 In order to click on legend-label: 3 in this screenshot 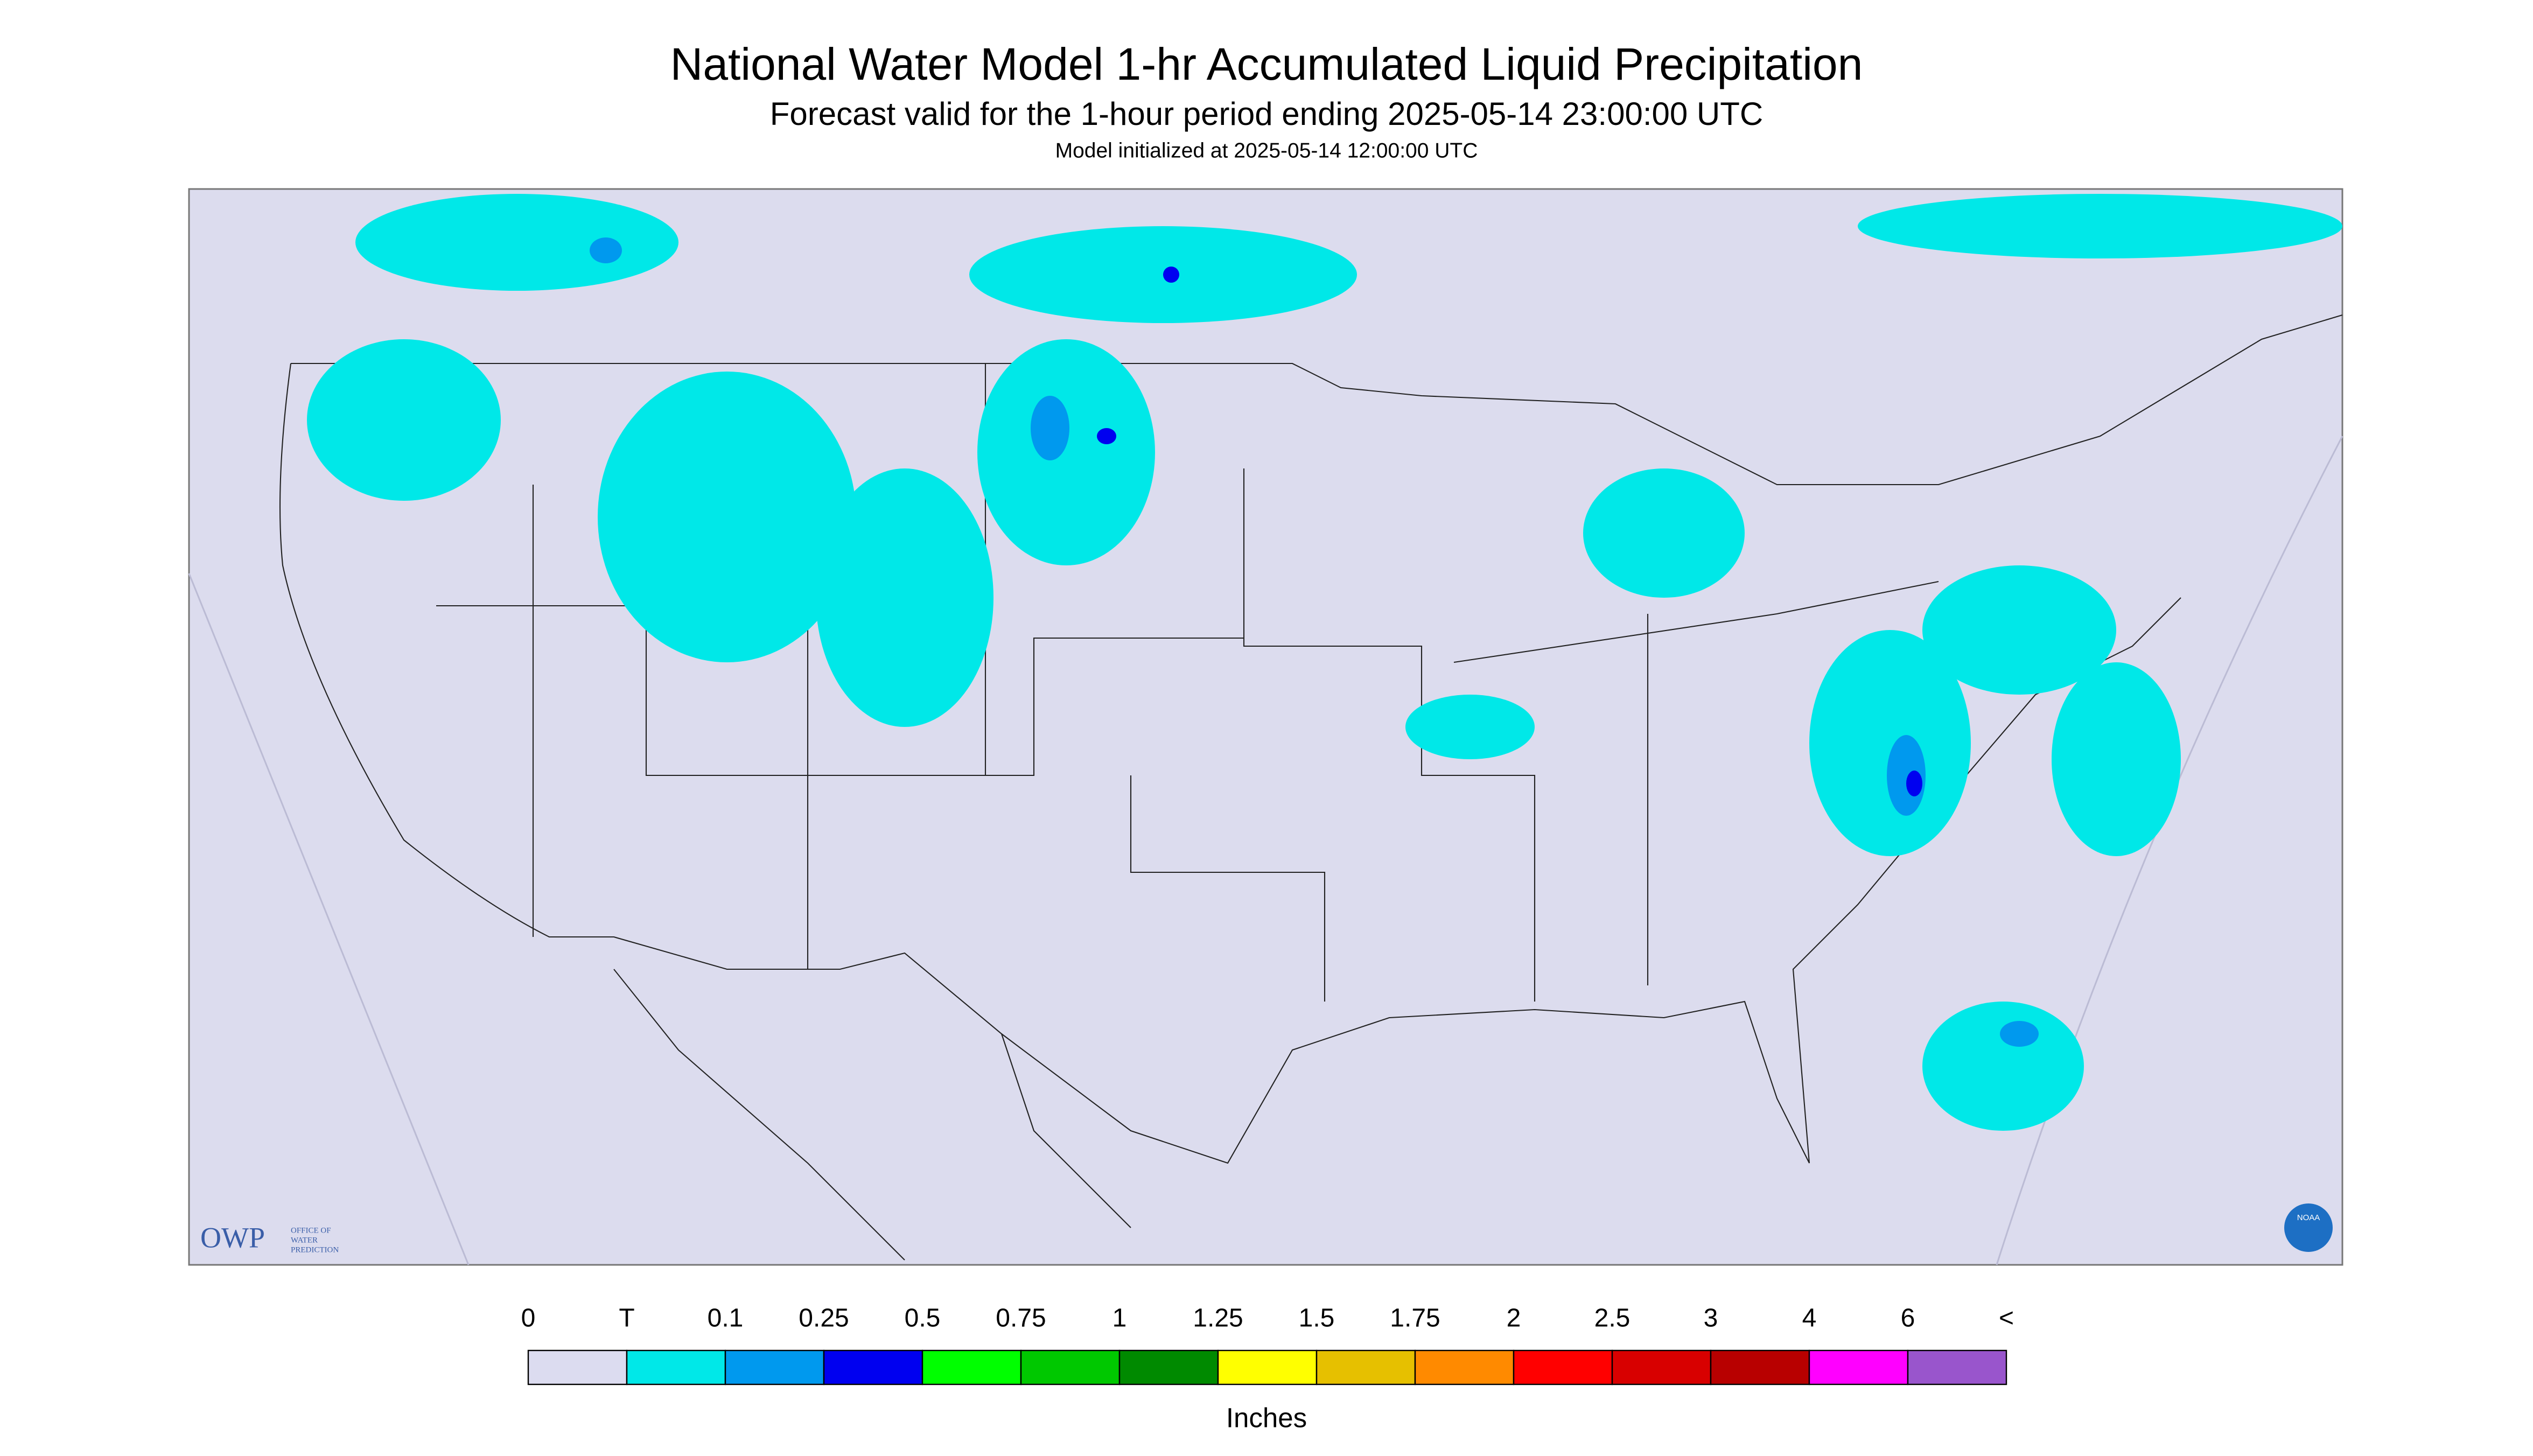, I will do `click(1711, 1318)`.